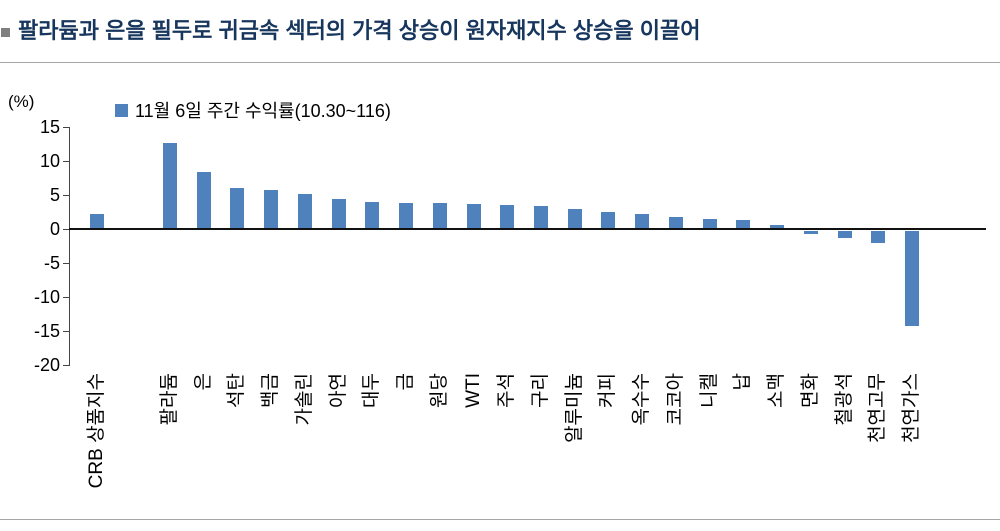 The image size is (1000, 531). Describe the element at coordinates (608, 390) in the screenshot. I see `category-label-text: 커피` at that location.